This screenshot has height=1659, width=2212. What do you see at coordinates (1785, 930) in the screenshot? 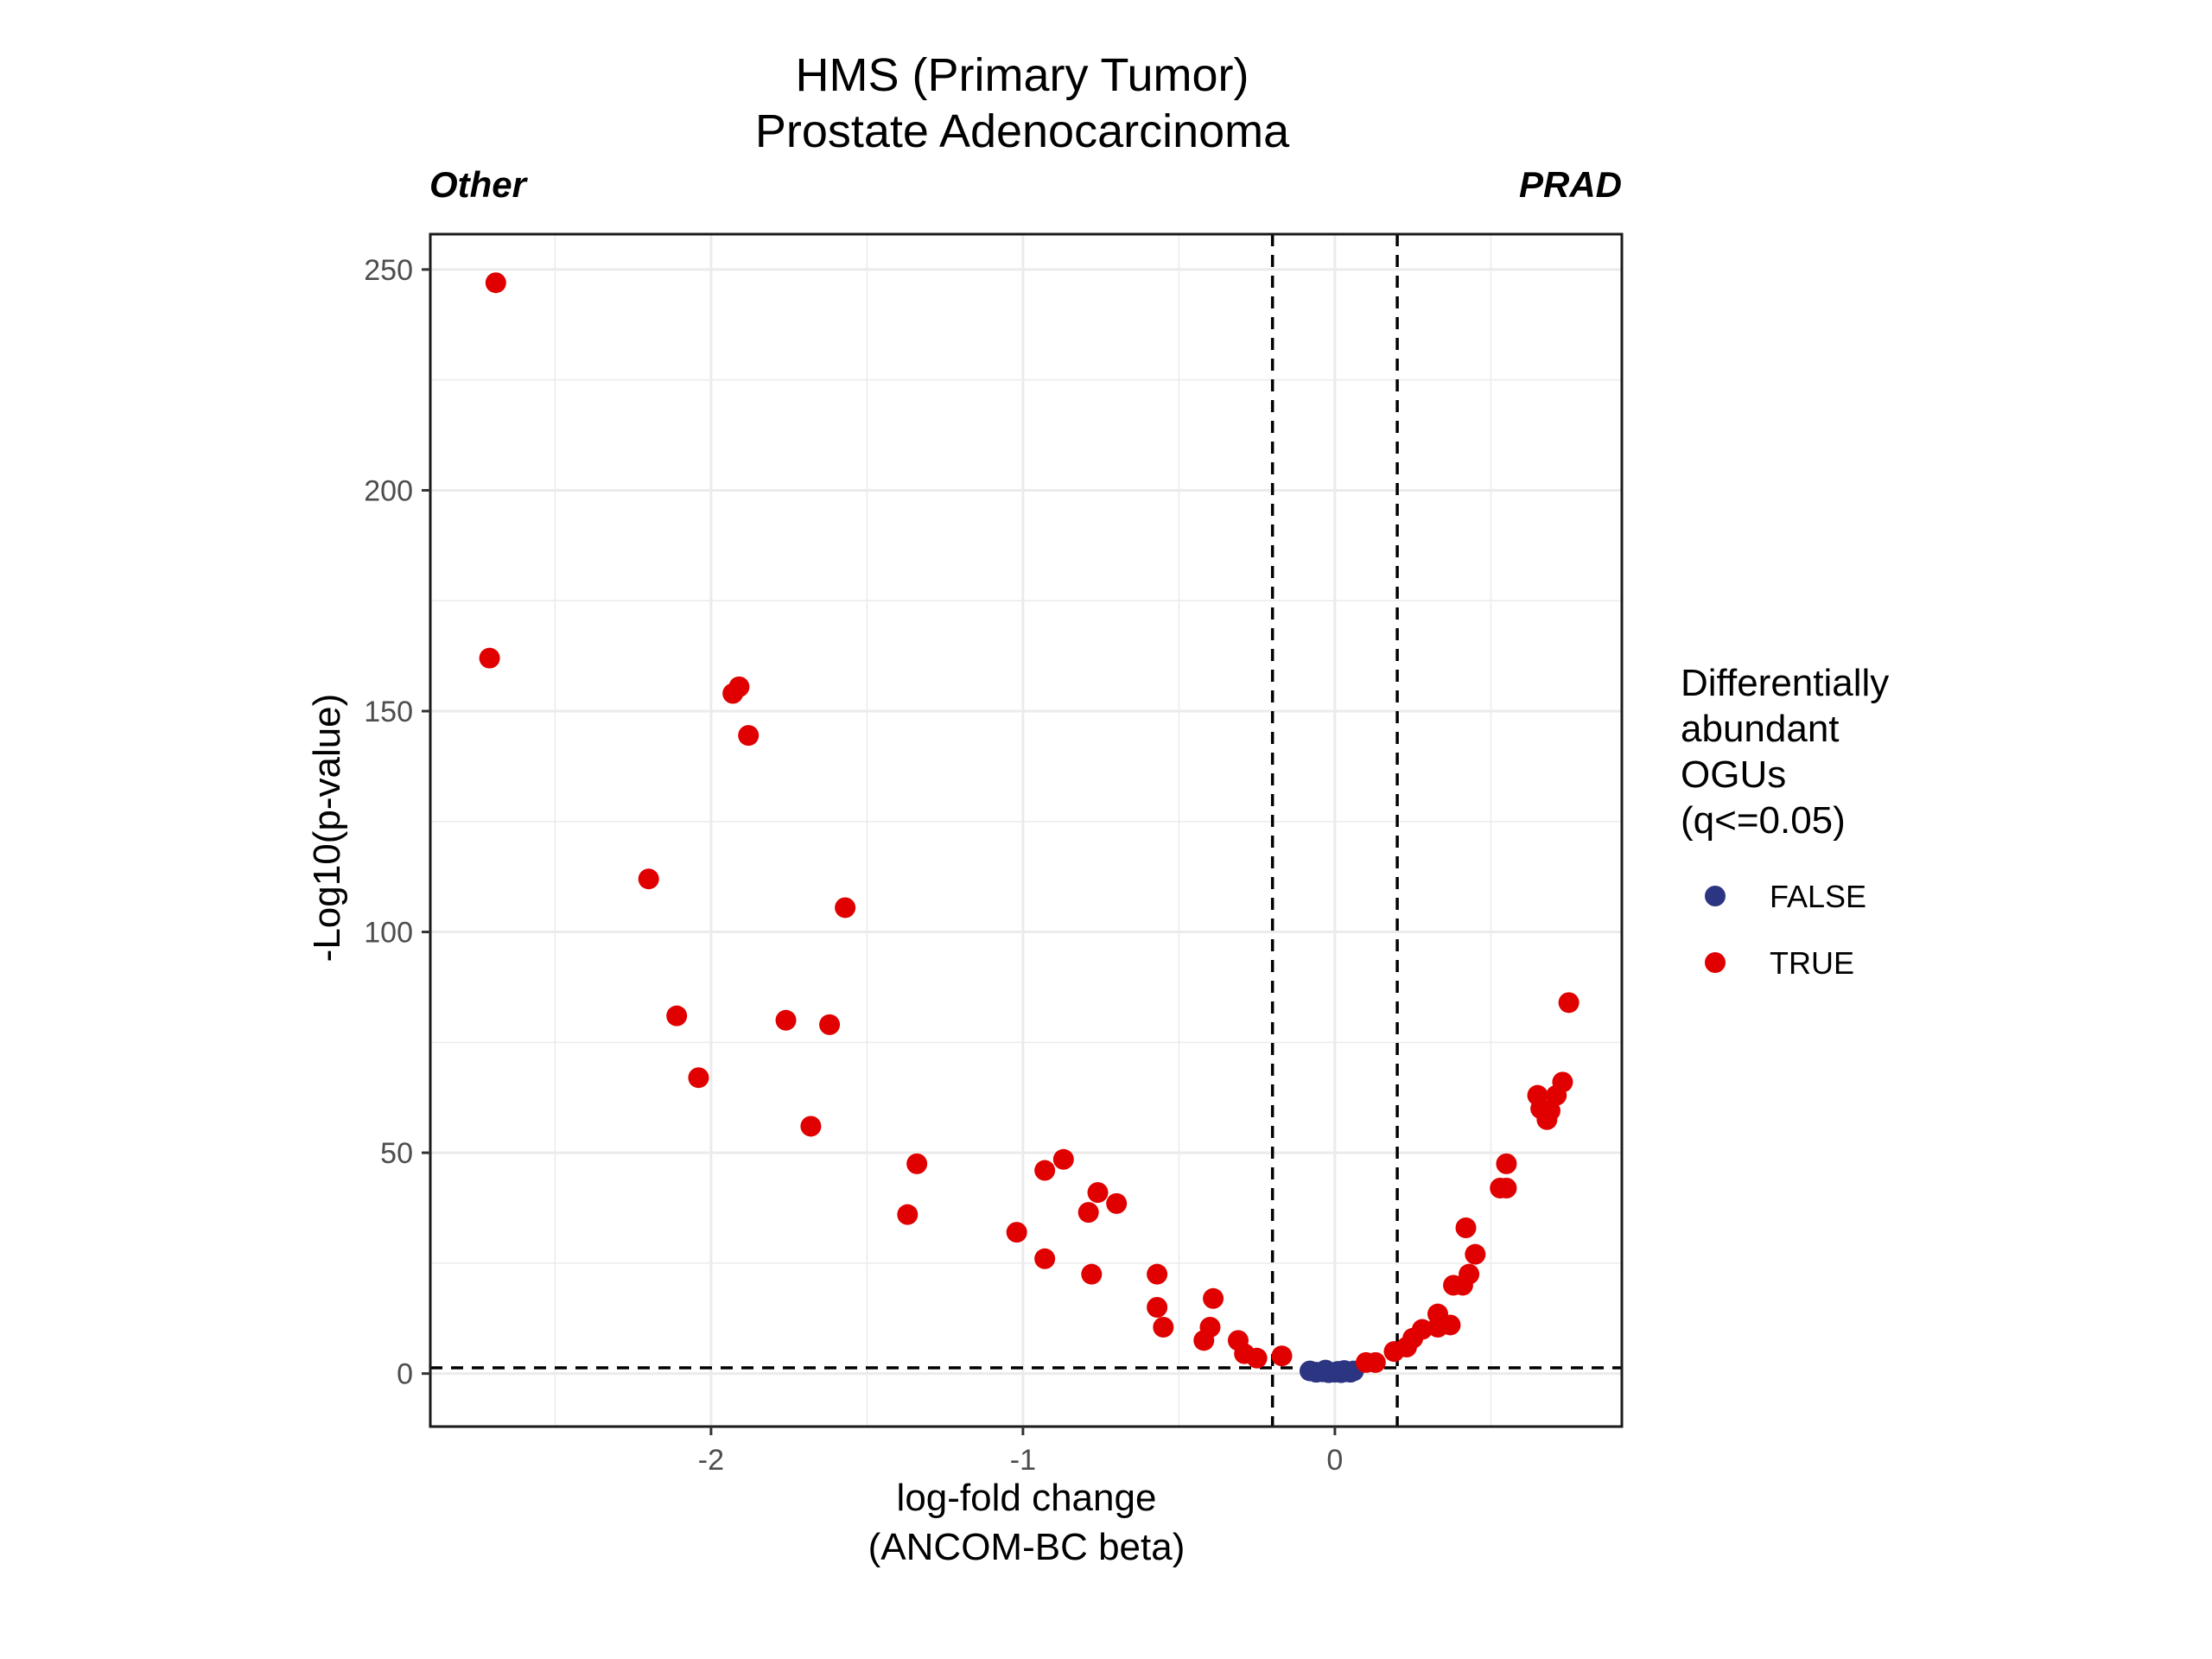
I see `legend-items: FALSE TRUE` at bounding box center [1785, 930].